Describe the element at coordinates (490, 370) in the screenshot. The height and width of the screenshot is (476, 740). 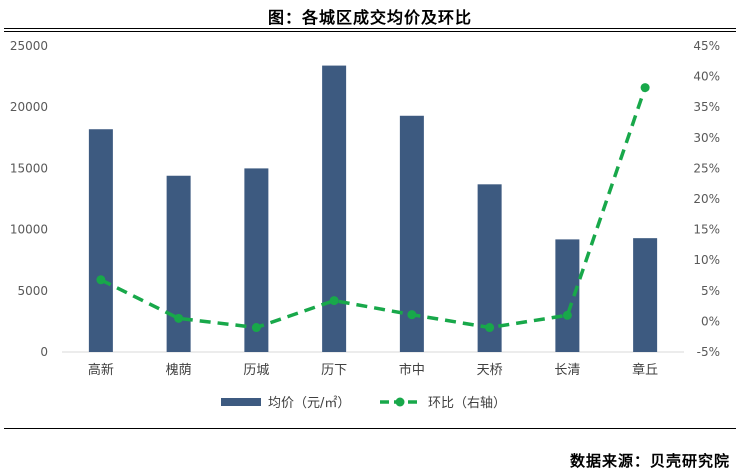
I see `category-label: 天桥` at that location.